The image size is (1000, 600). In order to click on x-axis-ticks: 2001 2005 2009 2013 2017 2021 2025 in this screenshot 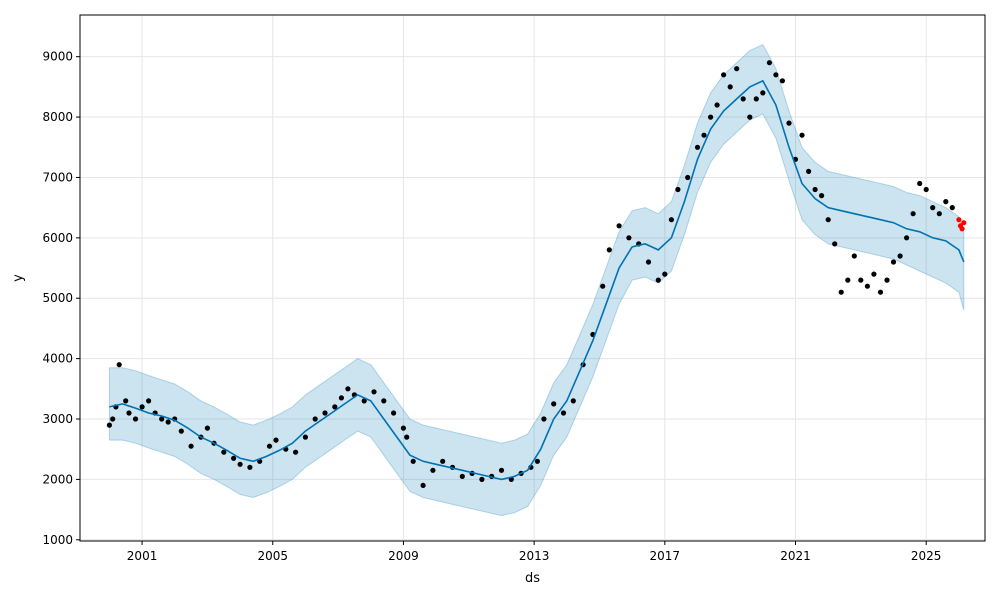, I will do `click(534, 552)`.